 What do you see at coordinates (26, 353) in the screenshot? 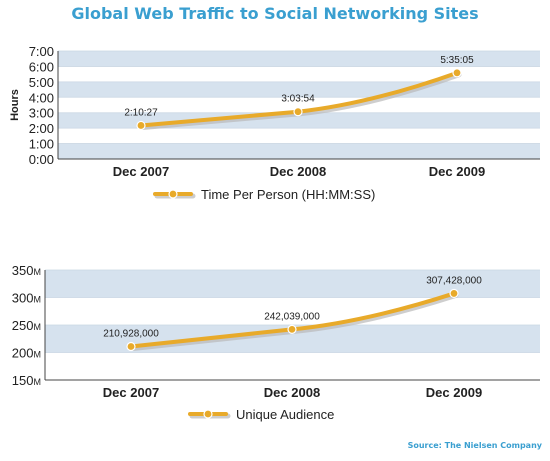
I see `audience-y-tick-label: 200M` at bounding box center [26, 353].